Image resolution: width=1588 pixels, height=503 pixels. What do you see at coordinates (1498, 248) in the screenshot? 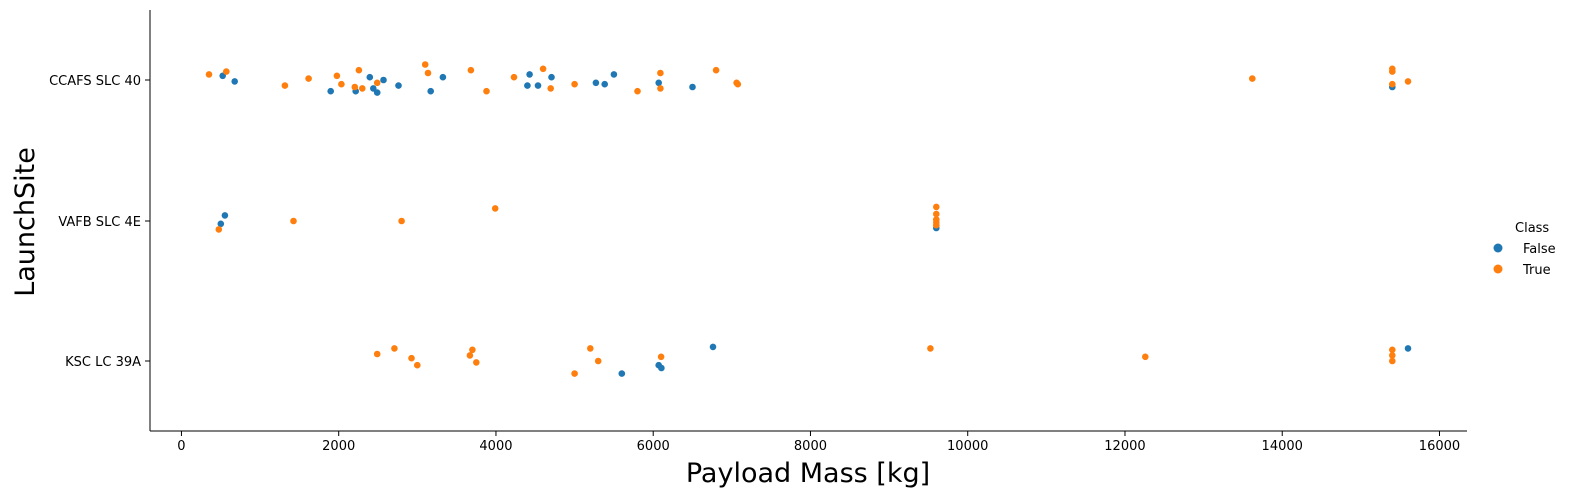
I see `legend-marker-false` at bounding box center [1498, 248].